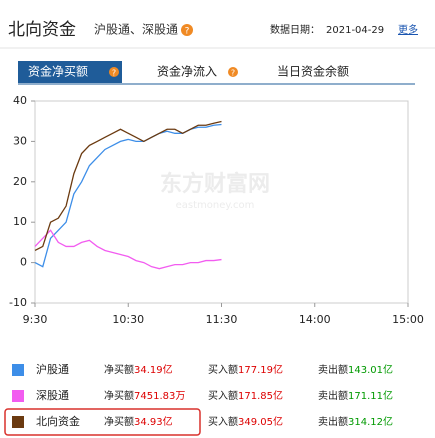 The image size is (435, 438). I want to click on y-tick-label: 30, so click(20, 140).